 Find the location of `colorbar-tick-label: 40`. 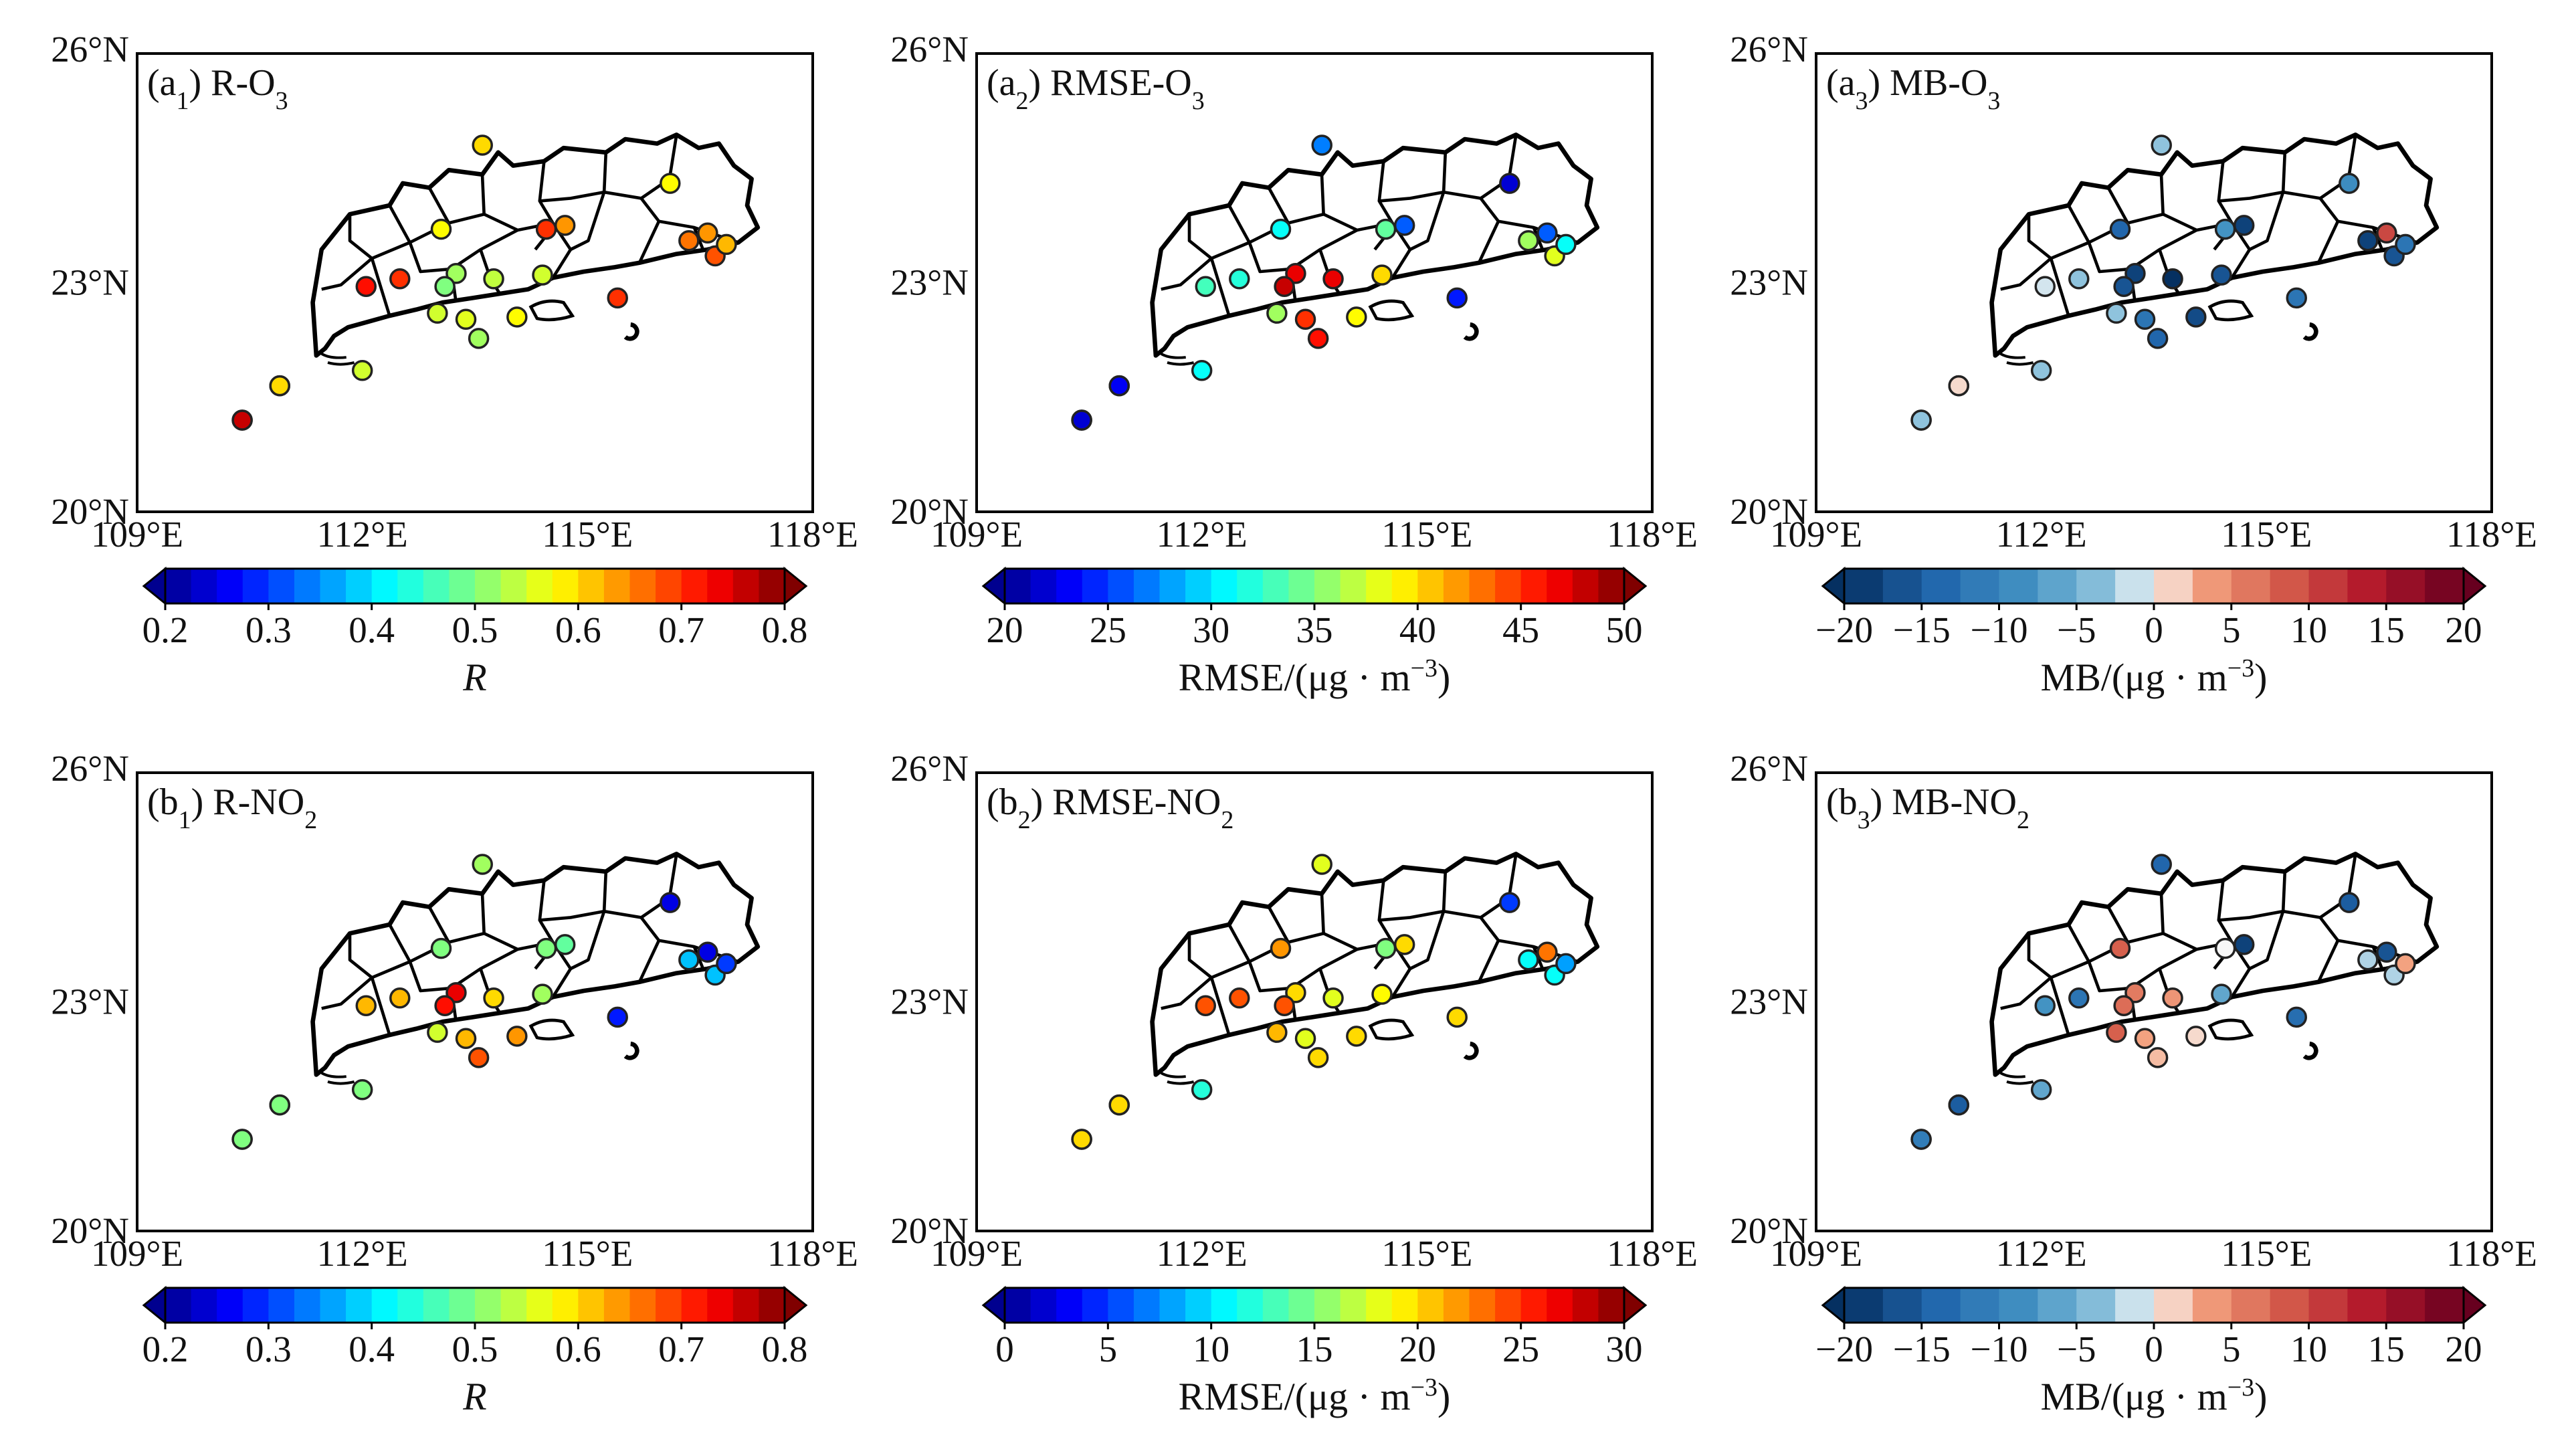

colorbar-tick-label: 40 is located at coordinates (1418, 629).